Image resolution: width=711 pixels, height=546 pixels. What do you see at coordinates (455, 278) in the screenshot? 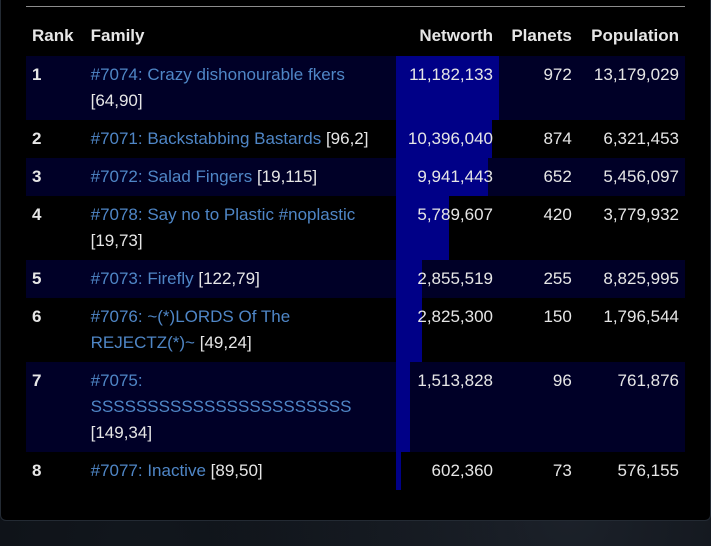
I see `networth-value: 2,855,519` at bounding box center [455, 278].